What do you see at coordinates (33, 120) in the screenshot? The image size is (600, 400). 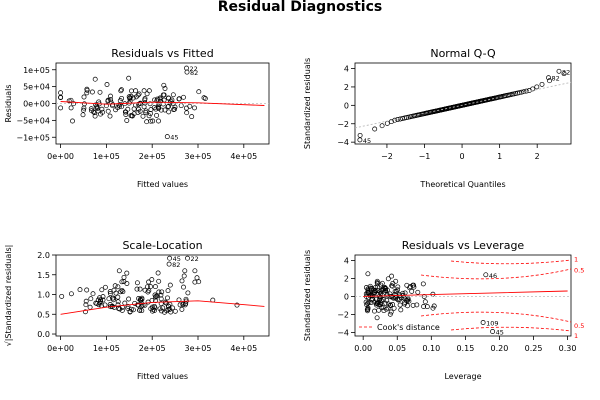 I see `y-tick-label: −5e+04` at bounding box center [33, 120].